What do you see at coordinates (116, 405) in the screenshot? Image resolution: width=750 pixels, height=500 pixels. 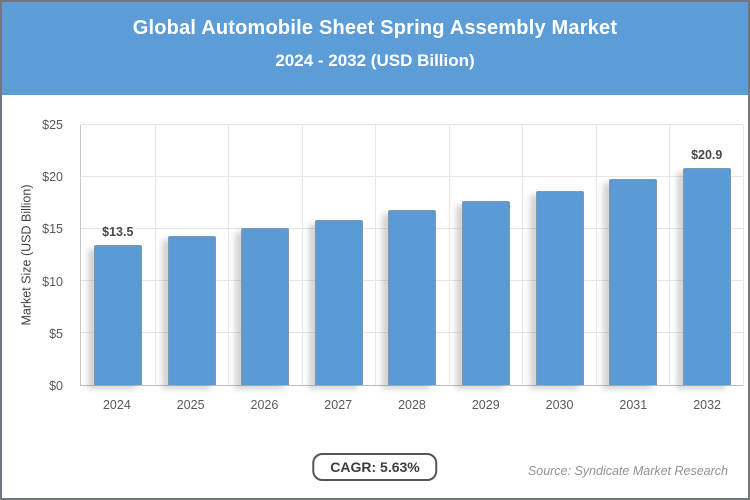 I see `x-tick-label-2024: 2024` at bounding box center [116, 405].